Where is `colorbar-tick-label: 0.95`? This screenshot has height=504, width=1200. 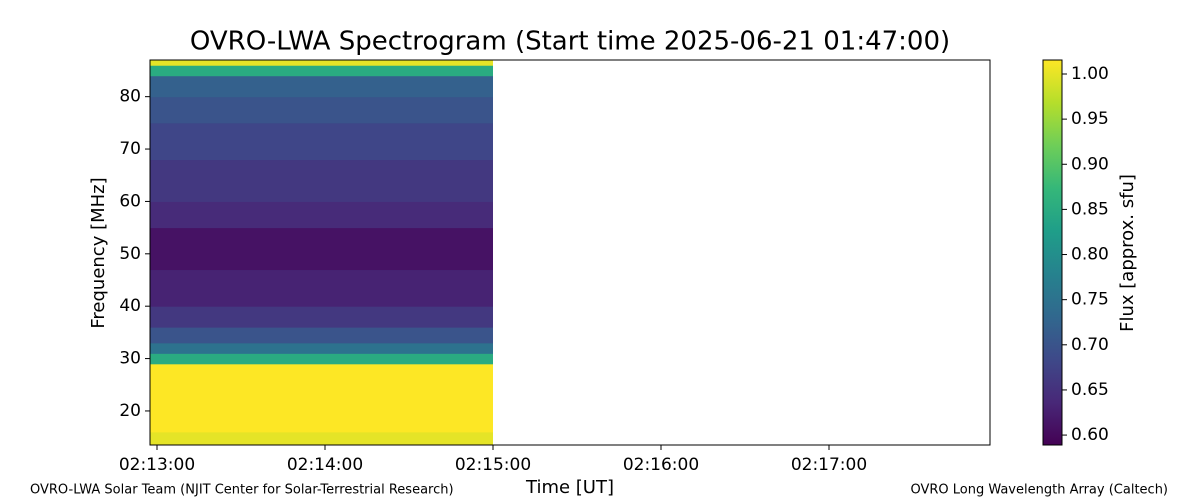 colorbar-tick-label: 0.95 is located at coordinates (1090, 119).